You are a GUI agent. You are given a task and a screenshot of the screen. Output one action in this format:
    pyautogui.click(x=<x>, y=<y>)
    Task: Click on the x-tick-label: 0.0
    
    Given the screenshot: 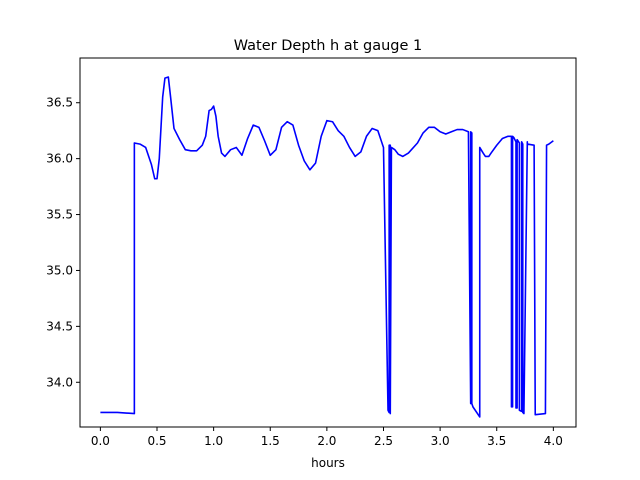 What is the action you would take?
    pyautogui.click(x=100, y=441)
    